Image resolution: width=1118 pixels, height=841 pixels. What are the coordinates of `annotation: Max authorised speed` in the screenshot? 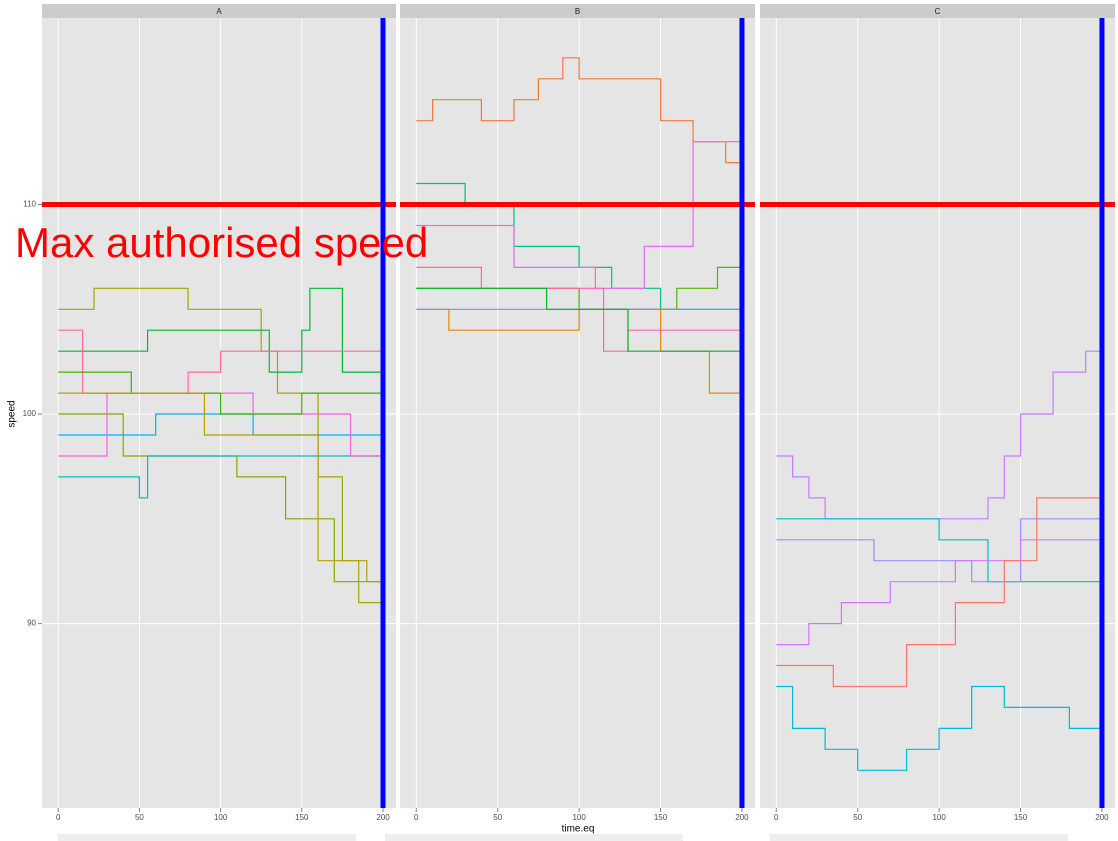 It's located at (221, 242).